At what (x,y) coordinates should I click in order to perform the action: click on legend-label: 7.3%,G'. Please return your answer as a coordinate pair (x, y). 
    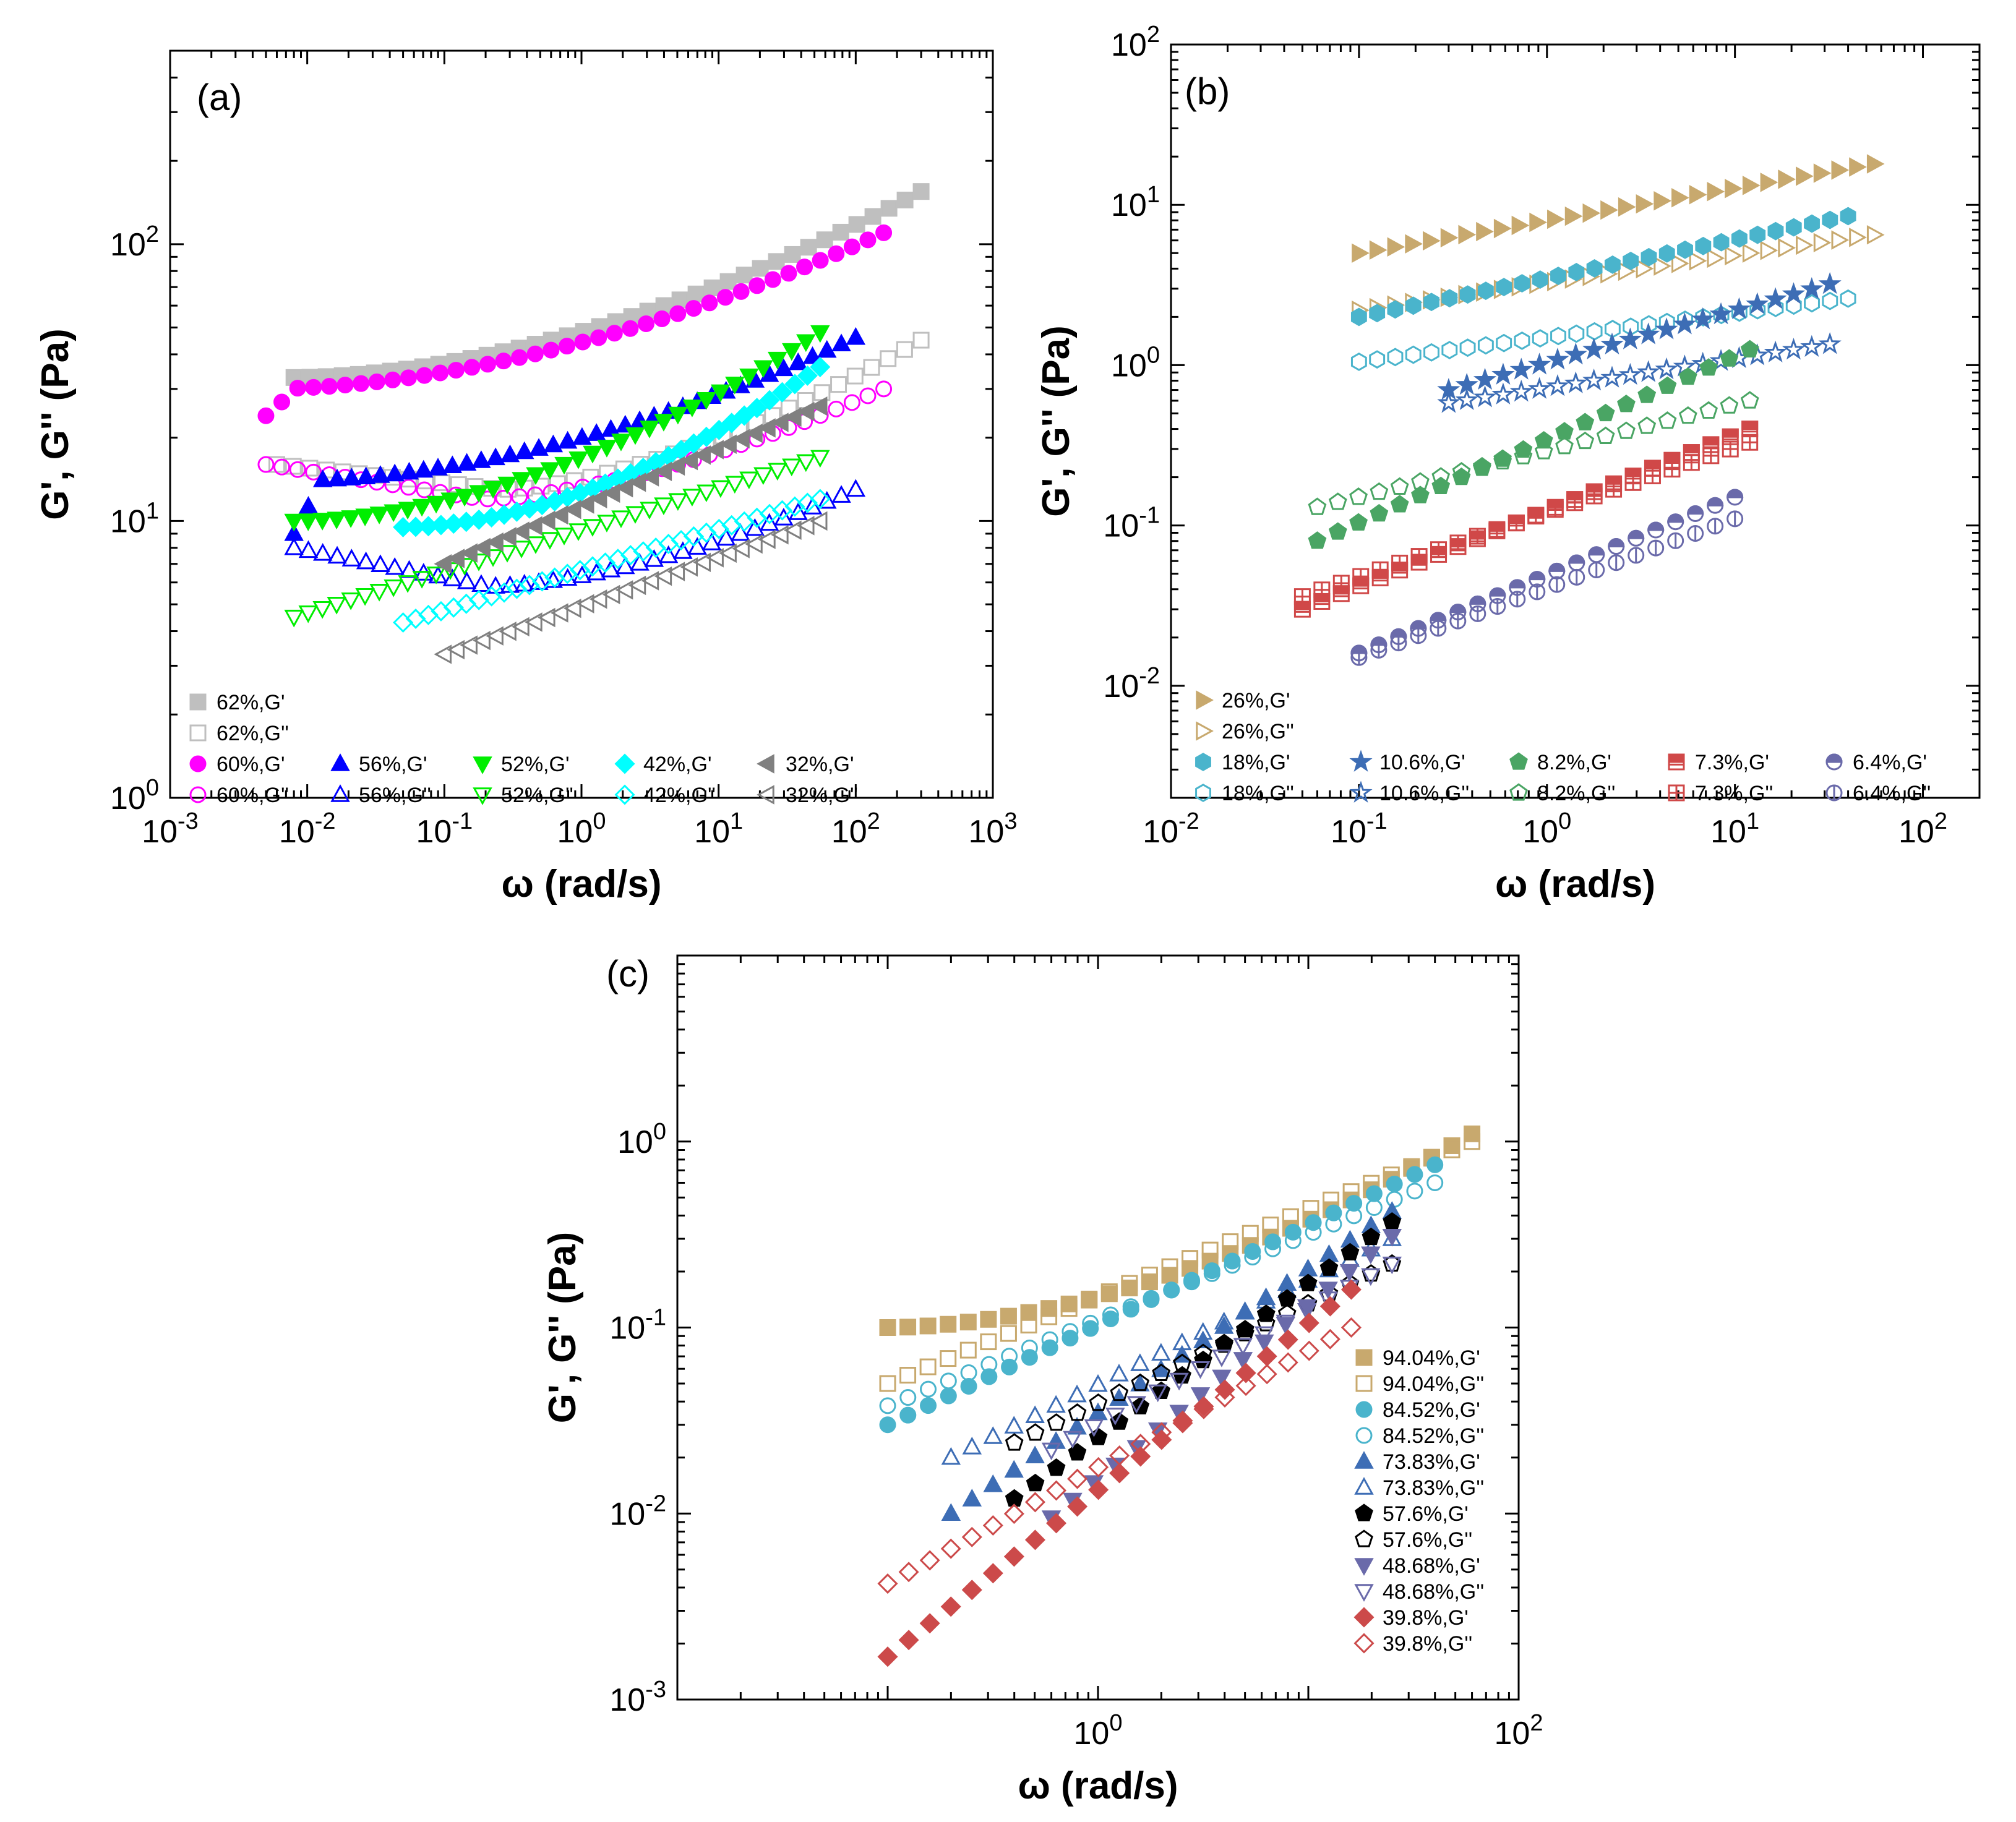
    Looking at the image, I should click on (1732, 762).